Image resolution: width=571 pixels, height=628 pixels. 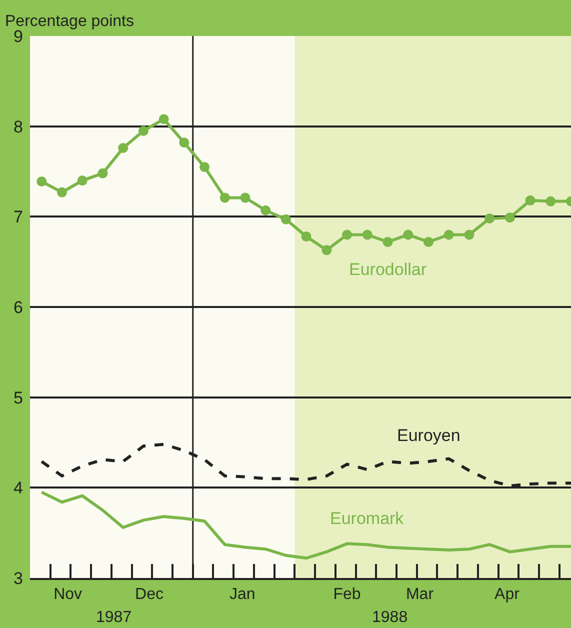 What do you see at coordinates (114, 617) in the screenshot?
I see `text: 1987` at bounding box center [114, 617].